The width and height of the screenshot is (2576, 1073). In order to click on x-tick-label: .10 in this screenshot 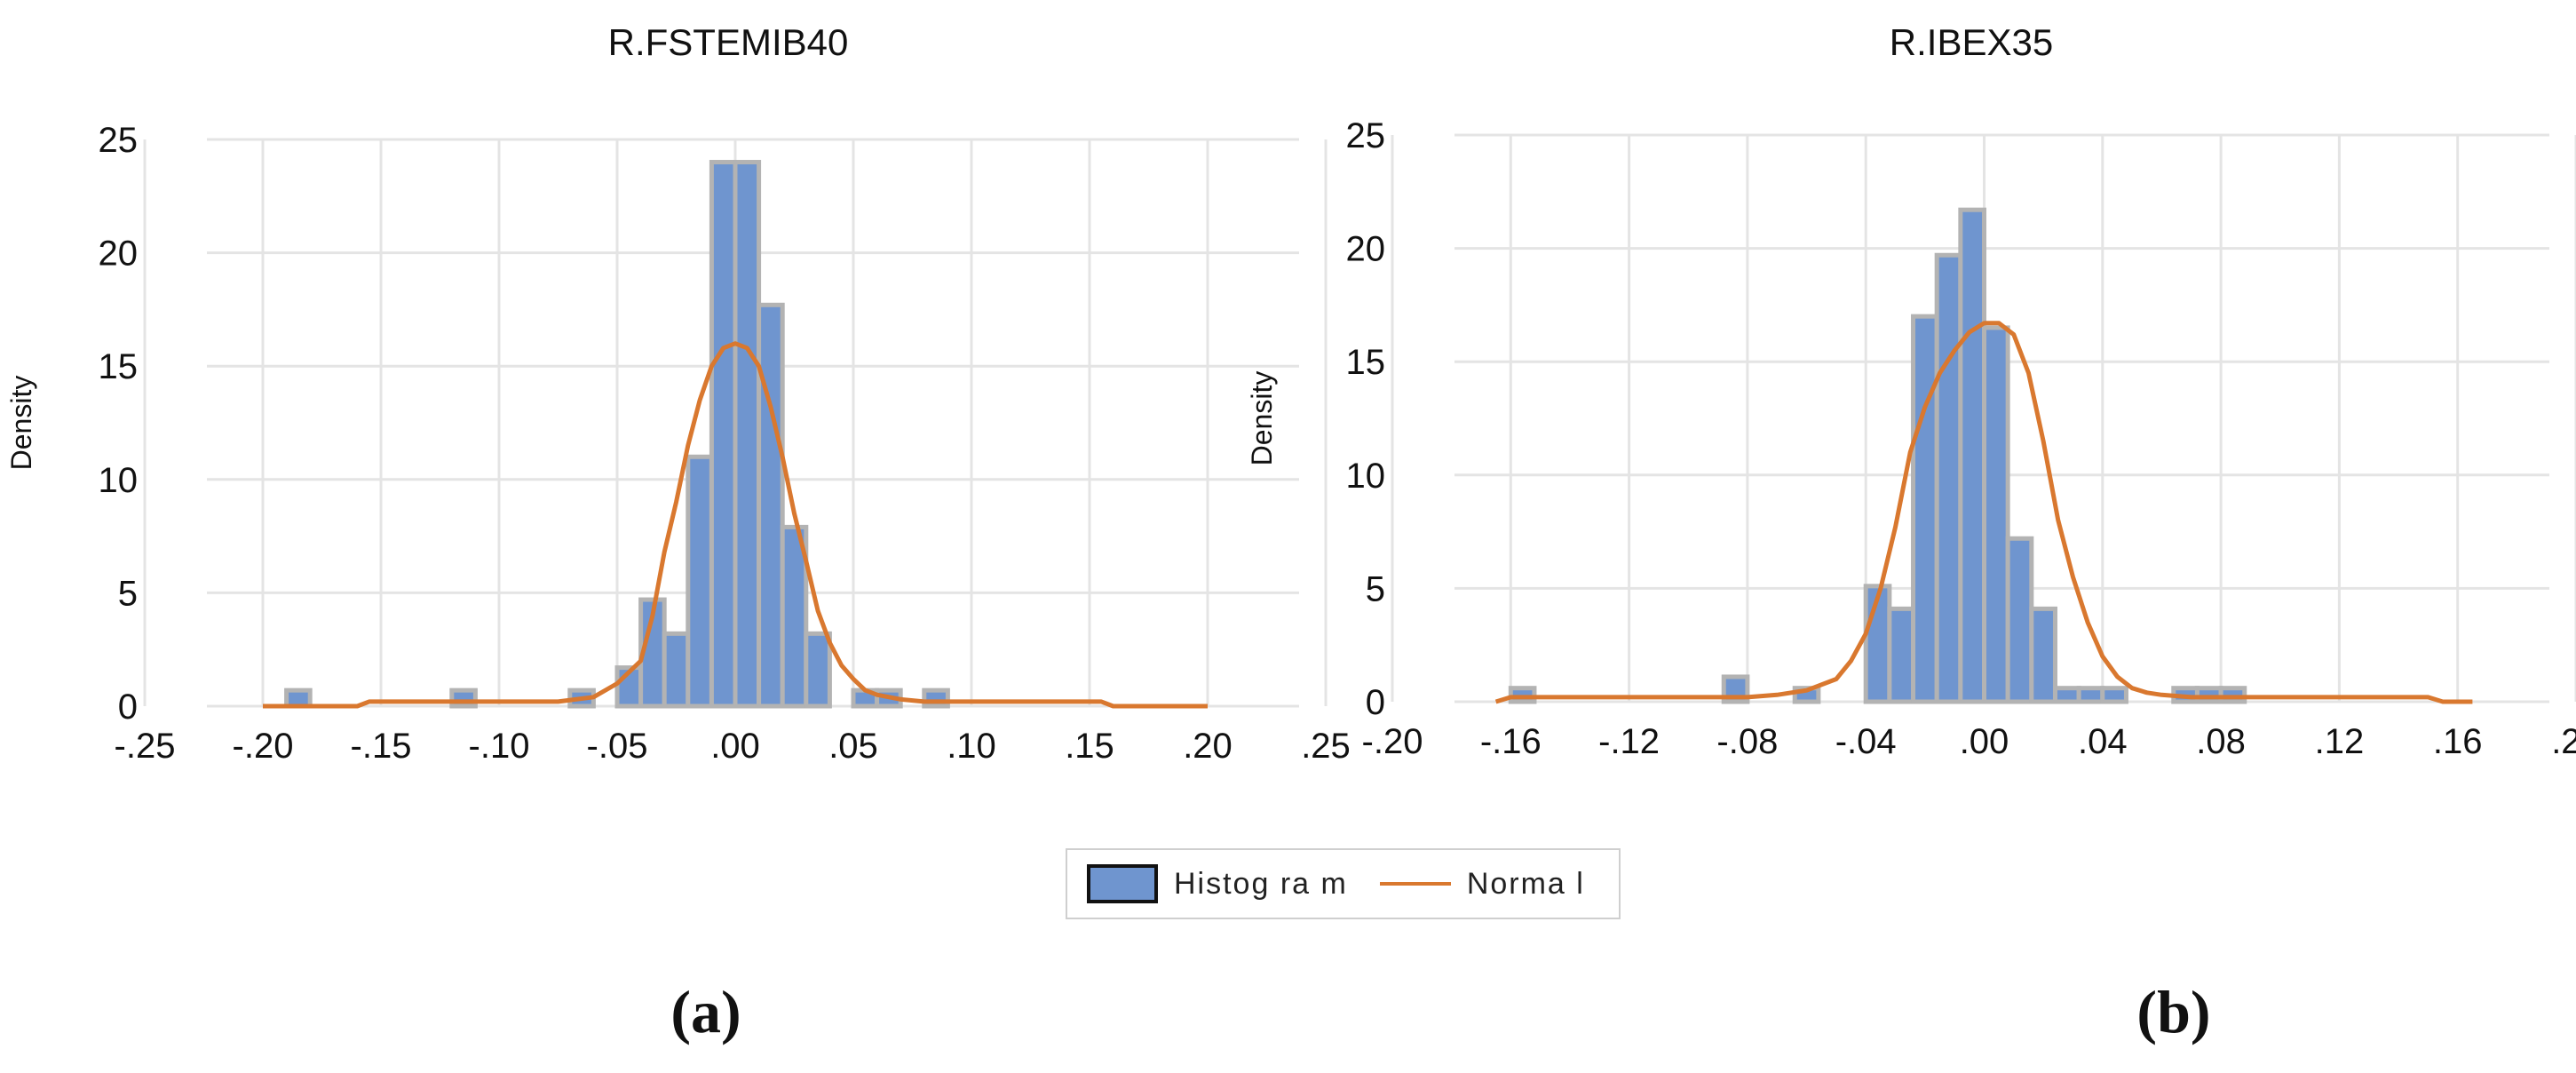, I will do `click(972, 746)`.